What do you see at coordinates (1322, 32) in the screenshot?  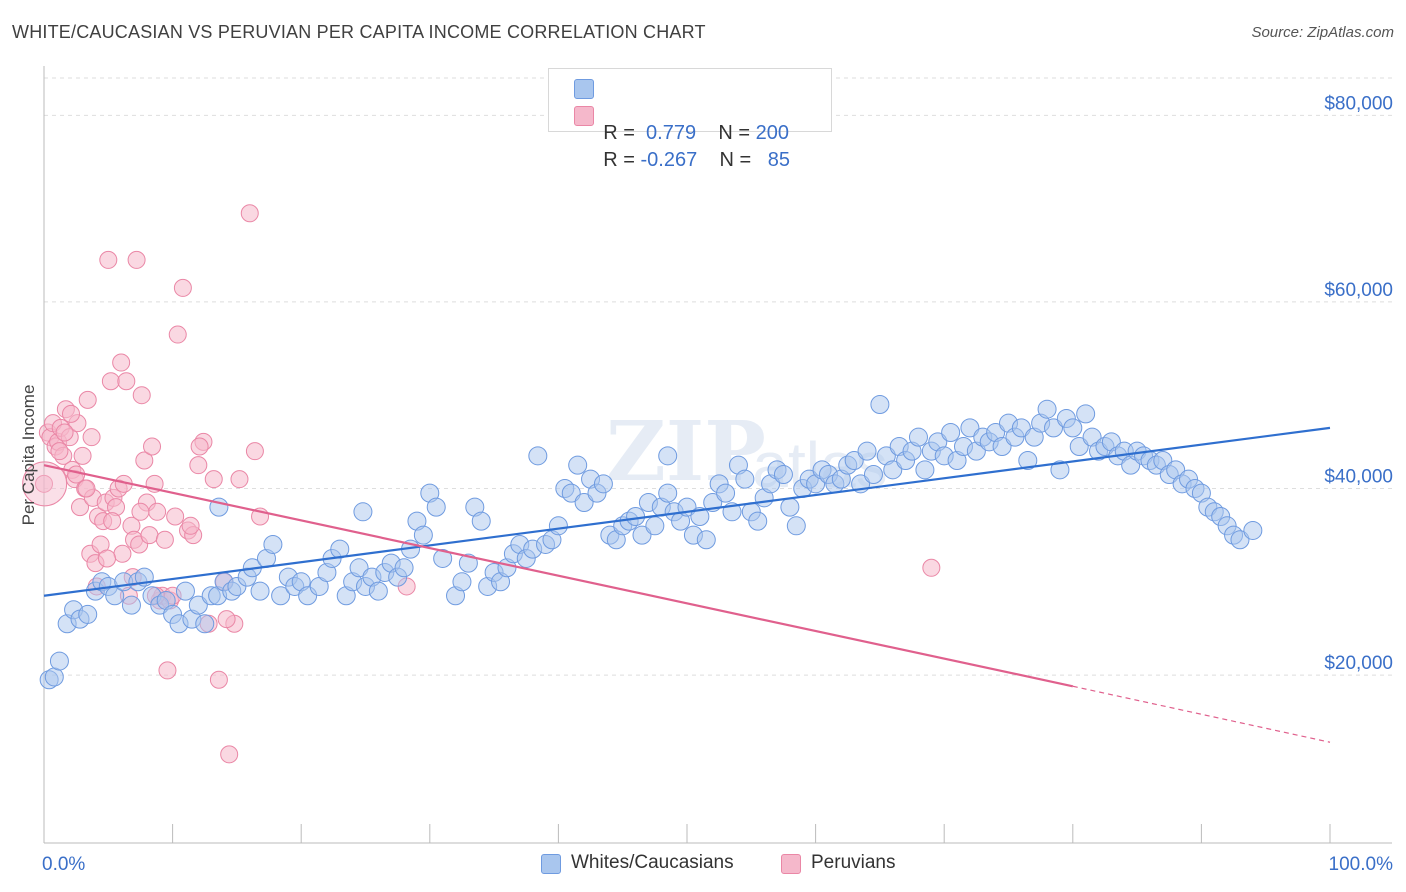 I see `chart-source: Source: ZipAtlas.com` at bounding box center [1322, 32].